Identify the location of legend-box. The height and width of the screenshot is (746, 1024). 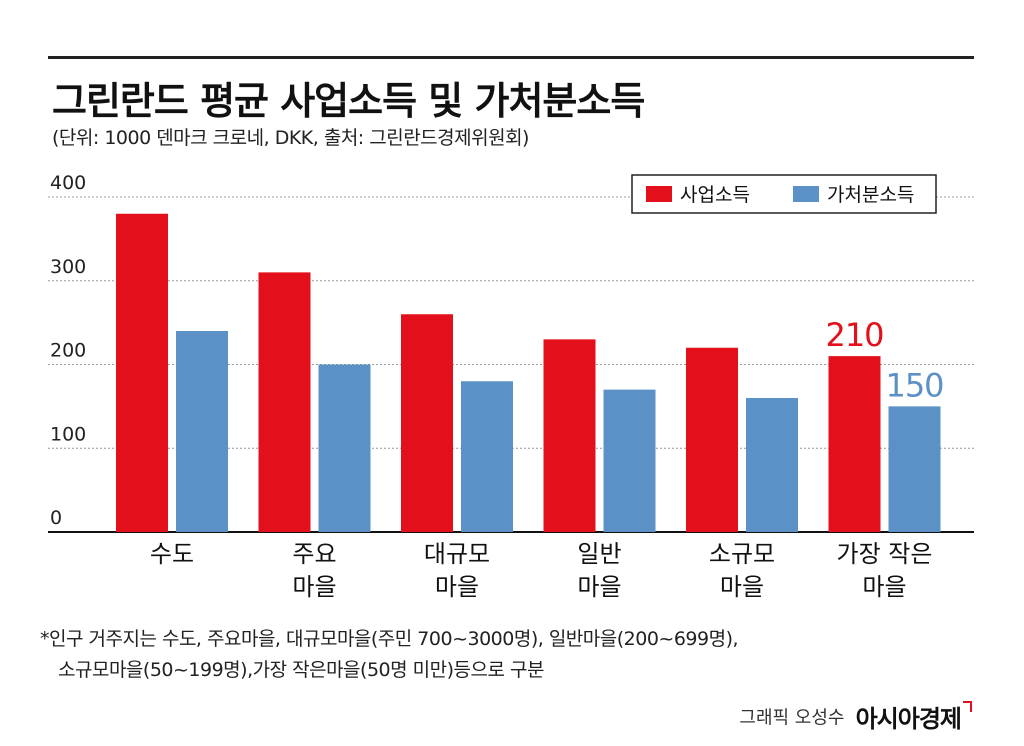
(784, 194).